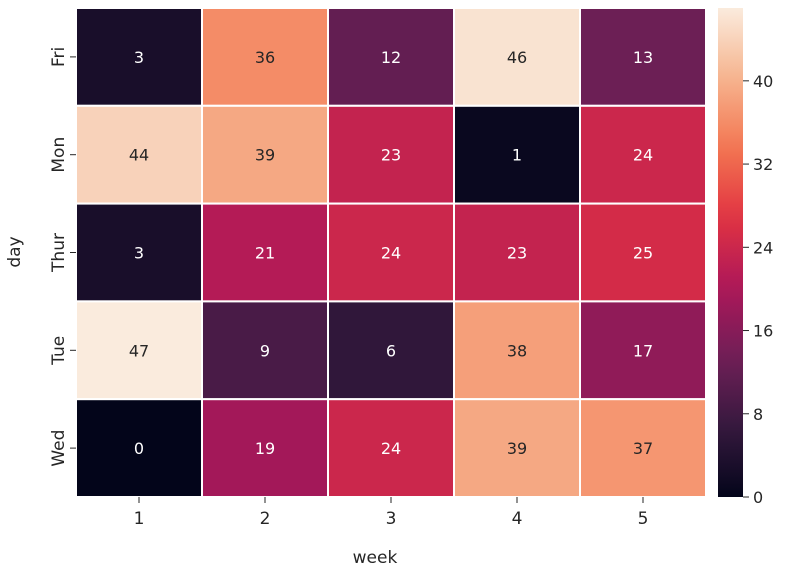 The width and height of the screenshot is (789, 581). Describe the element at coordinates (265, 519) in the screenshot. I see `x-tick-label: 2` at that location.